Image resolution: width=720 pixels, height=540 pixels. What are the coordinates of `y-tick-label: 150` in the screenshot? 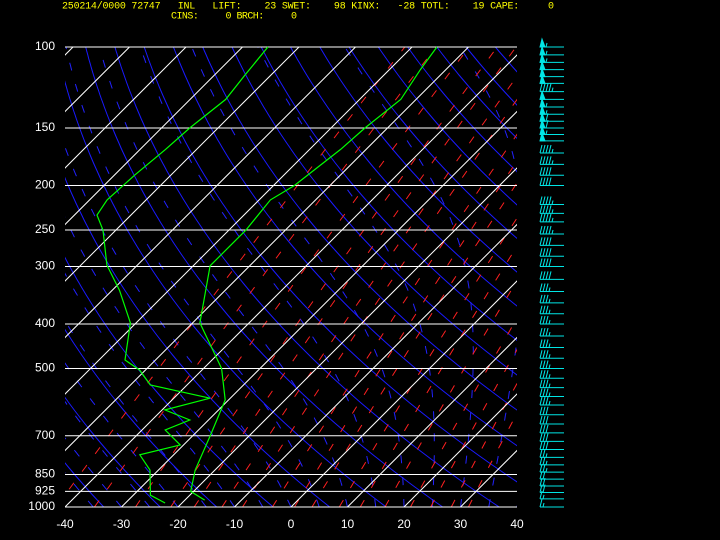 It's located at (45, 127).